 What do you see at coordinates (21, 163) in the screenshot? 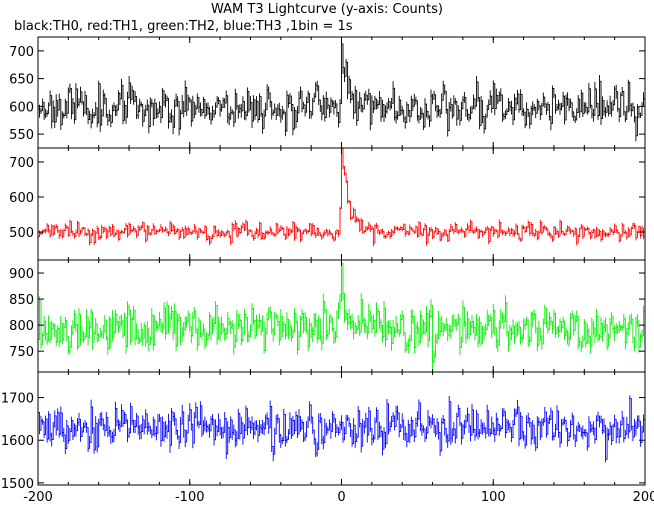
I see `y-tick-label-th1: 700` at bounding box center [21, 163].